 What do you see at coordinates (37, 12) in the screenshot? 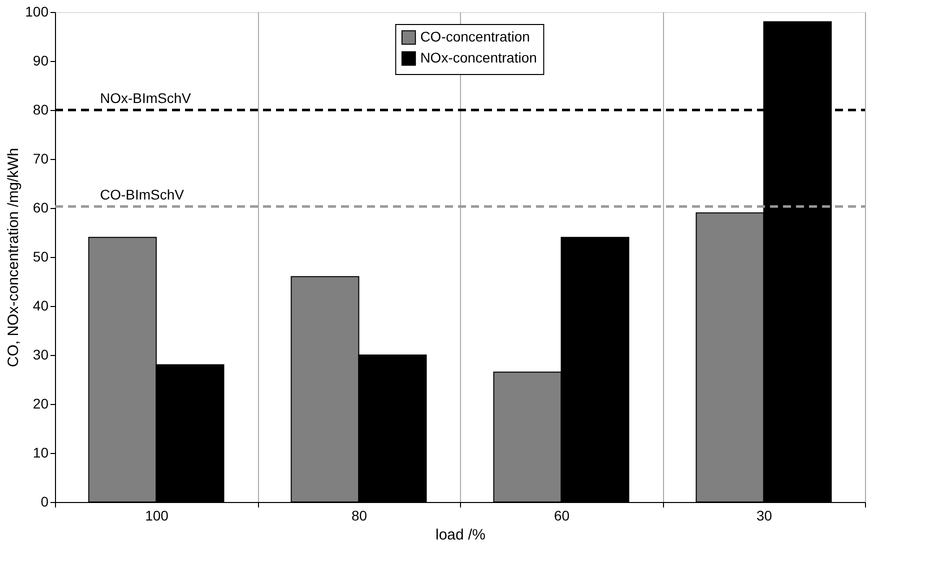
I see `y-tick-label: 100` at bounding box center [37, 12].